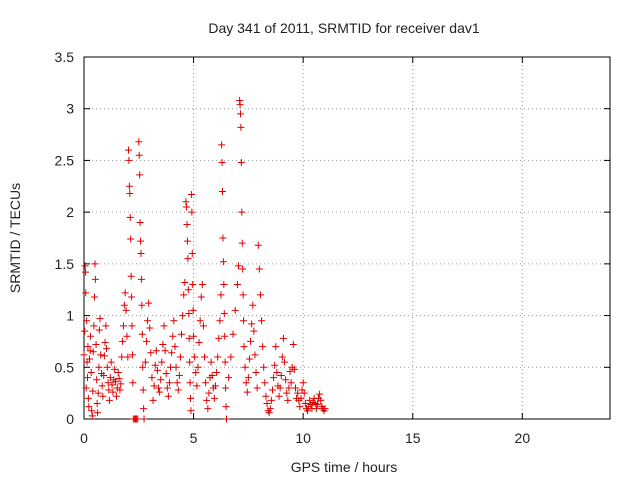  Describe the element at coordinates (344, 467) in the screenshot. I see `x-axis-label: GPS time / hours` at that location.